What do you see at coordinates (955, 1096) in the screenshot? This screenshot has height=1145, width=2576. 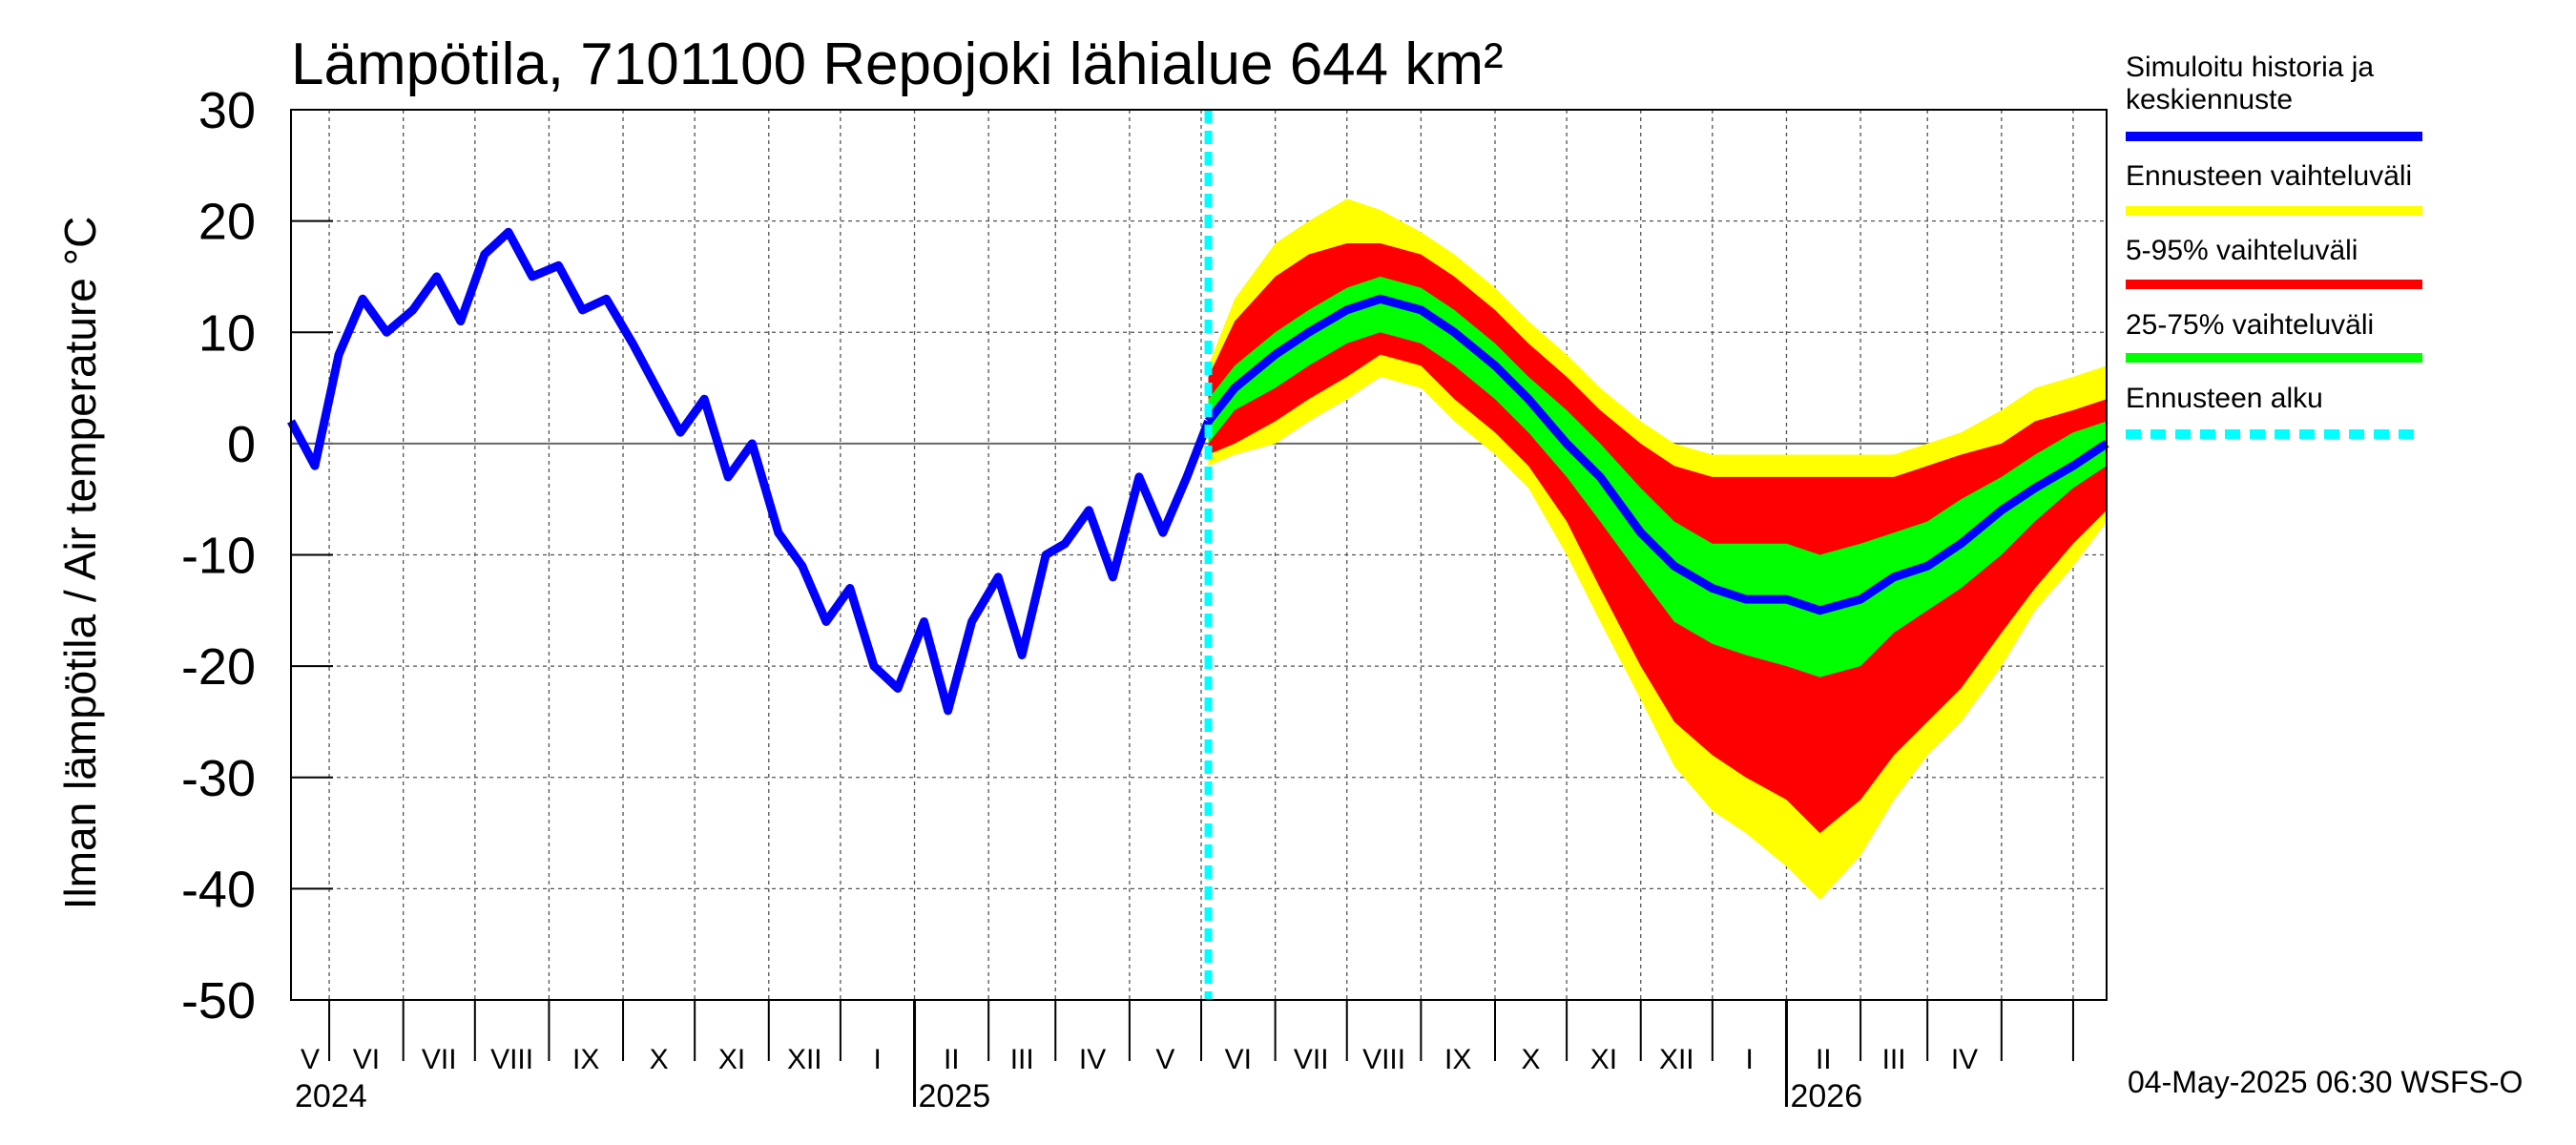 I see `x-year-label: 2025` at bounding box center [955, 1096].